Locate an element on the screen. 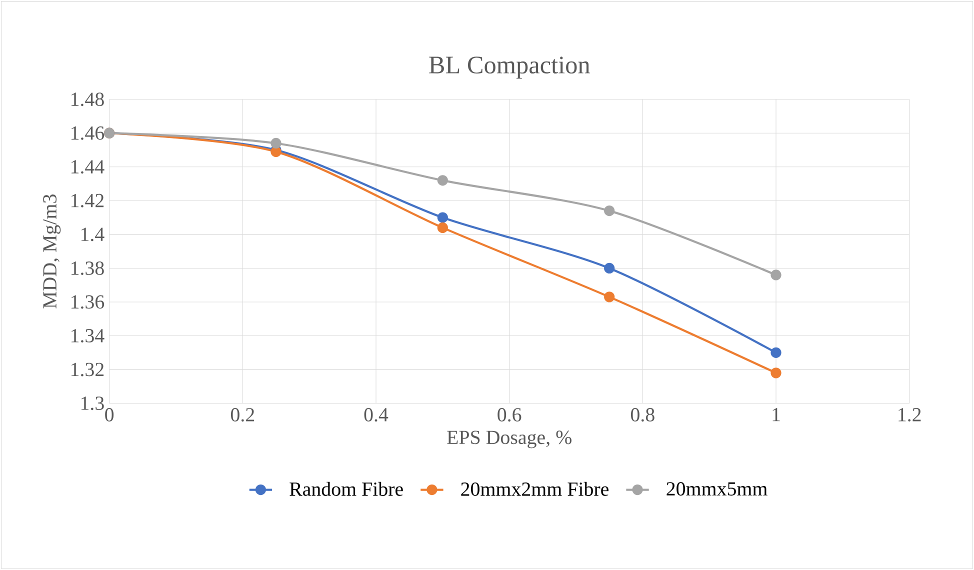 The width and height of the screenshot is (974, 570). y-tick-label: 1.46 is located at coordinates (88, 133).